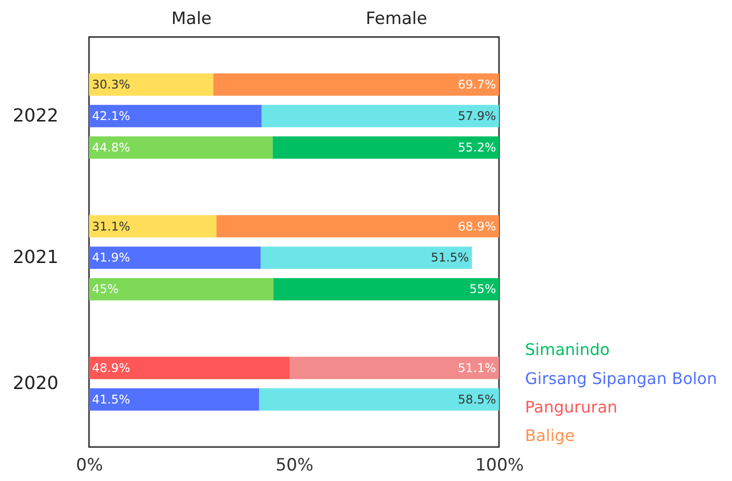 The width and height of the screenshot is (732, 481). I want to click on data-label: 55.2%, so click(477, 147).